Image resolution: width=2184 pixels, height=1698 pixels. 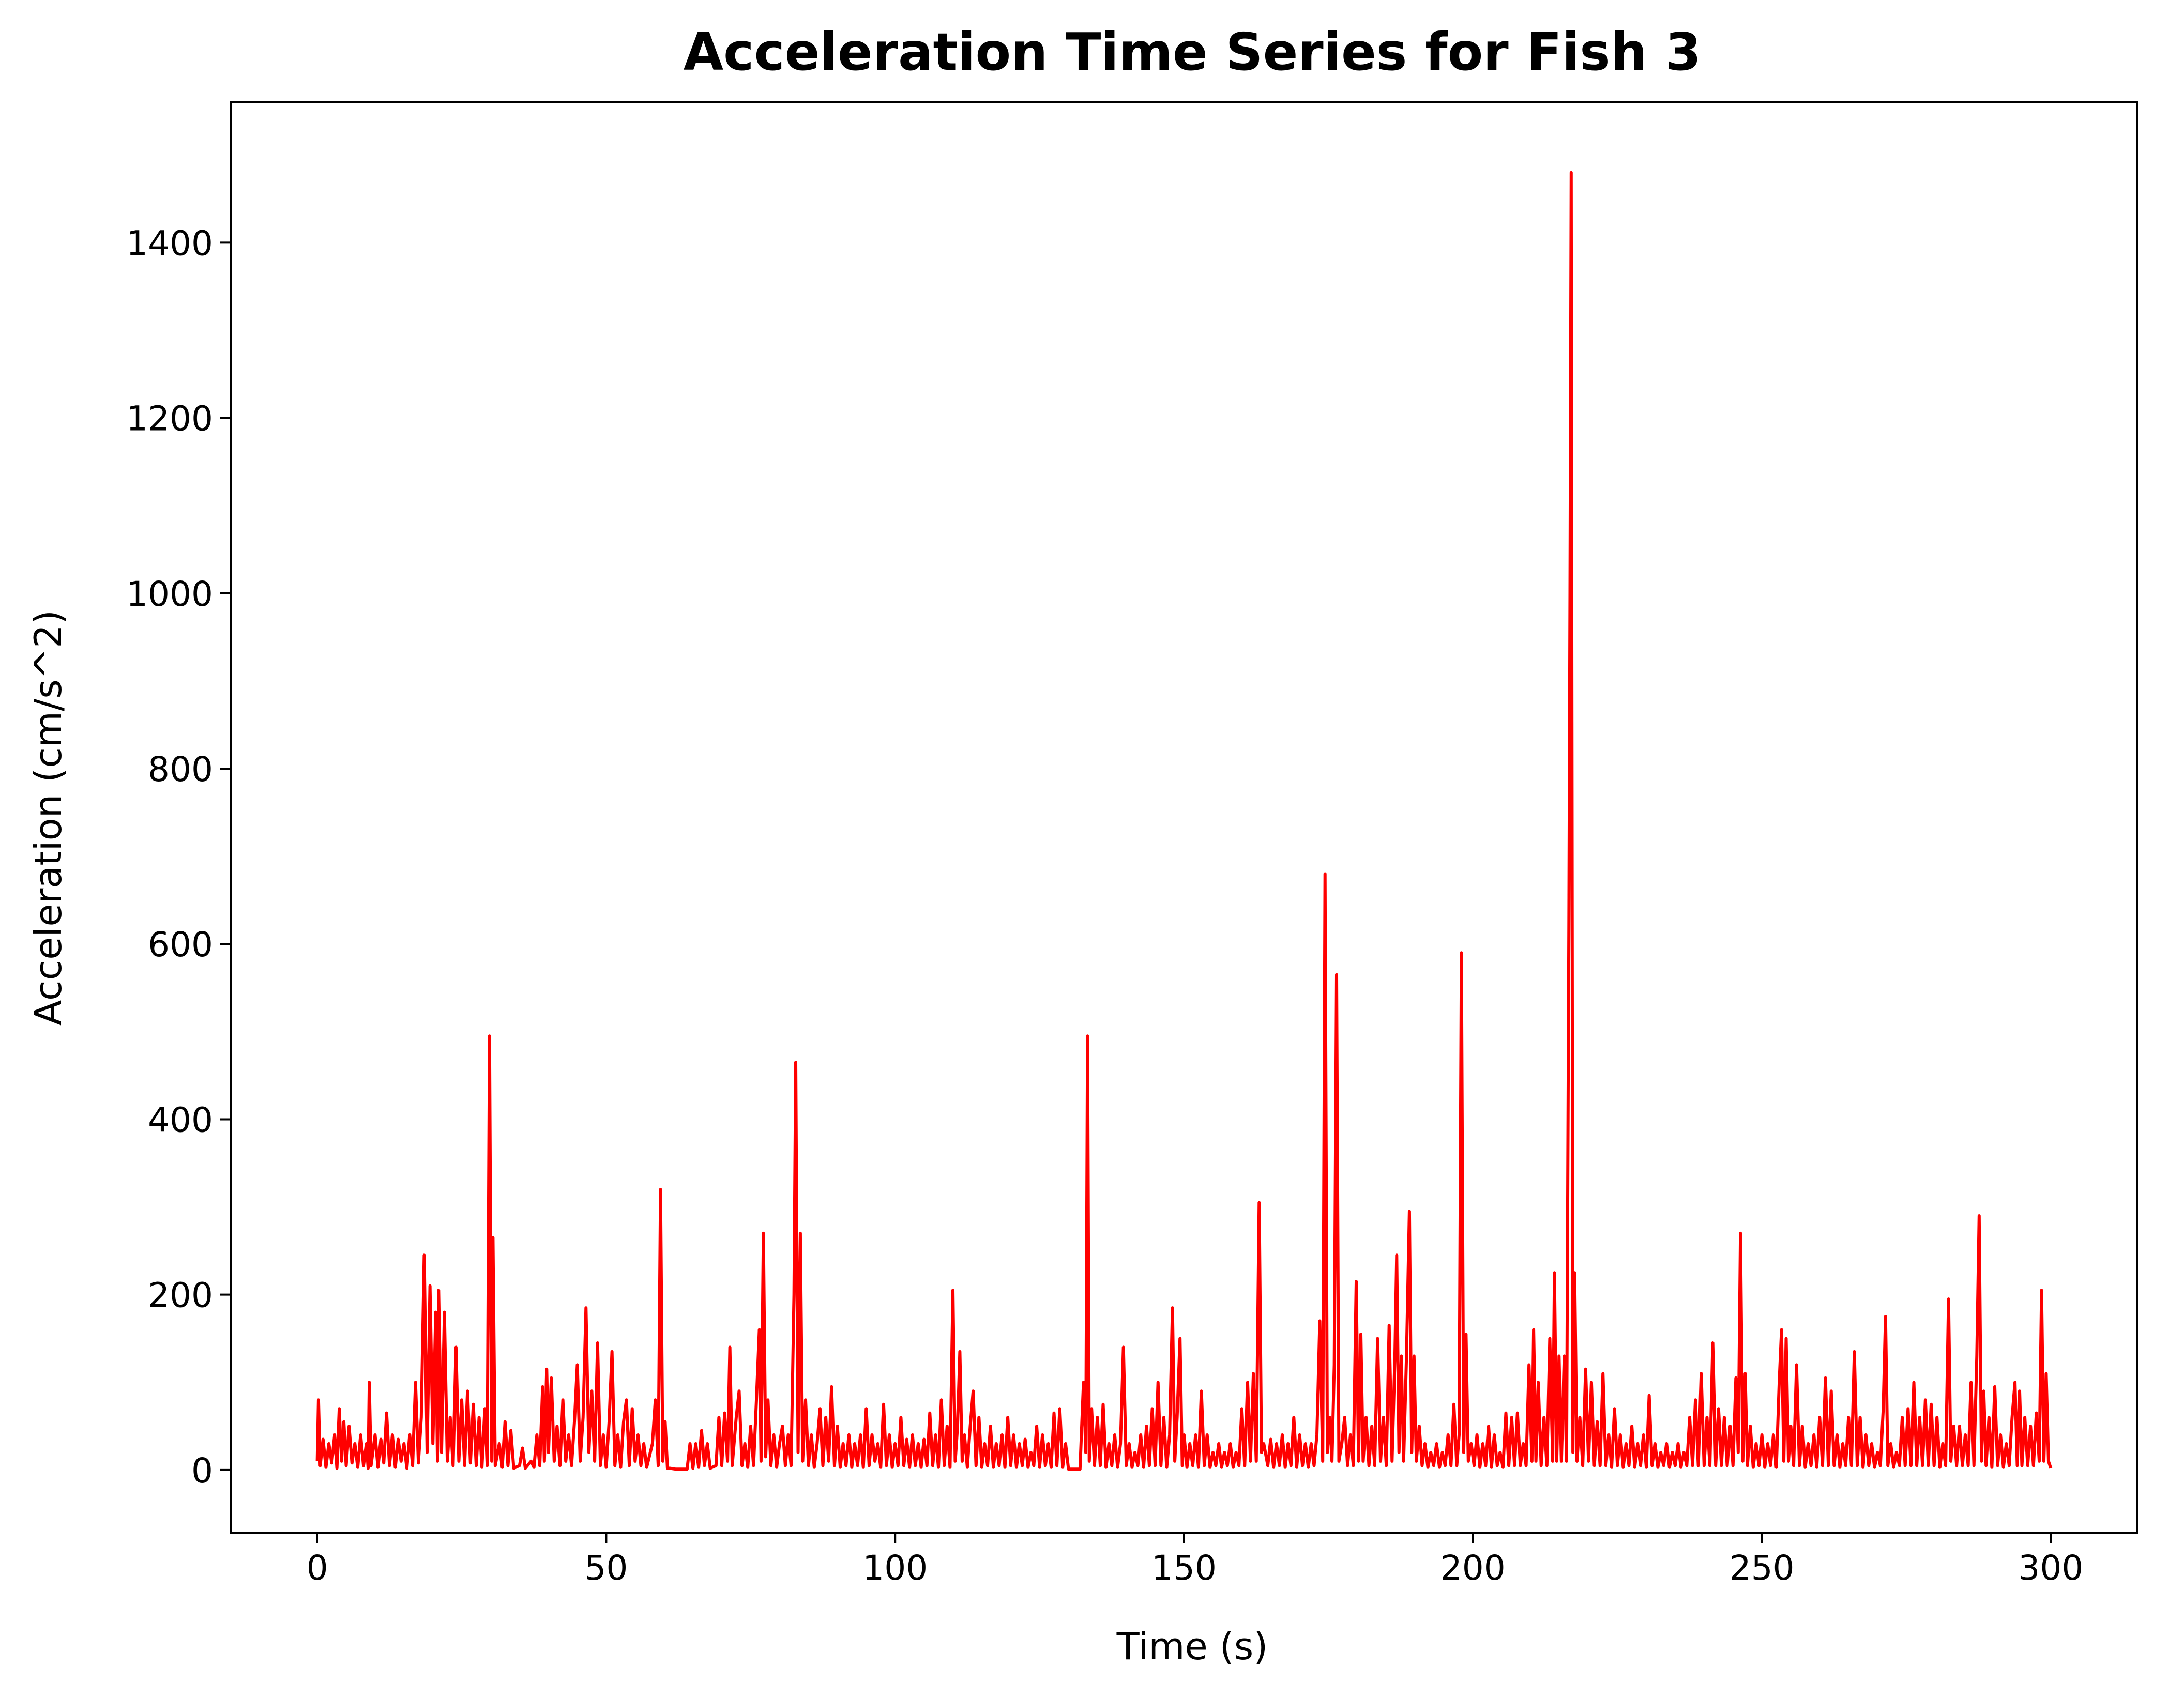 I want to click on x-tick-label: 100, so click(x=895, y=1568).